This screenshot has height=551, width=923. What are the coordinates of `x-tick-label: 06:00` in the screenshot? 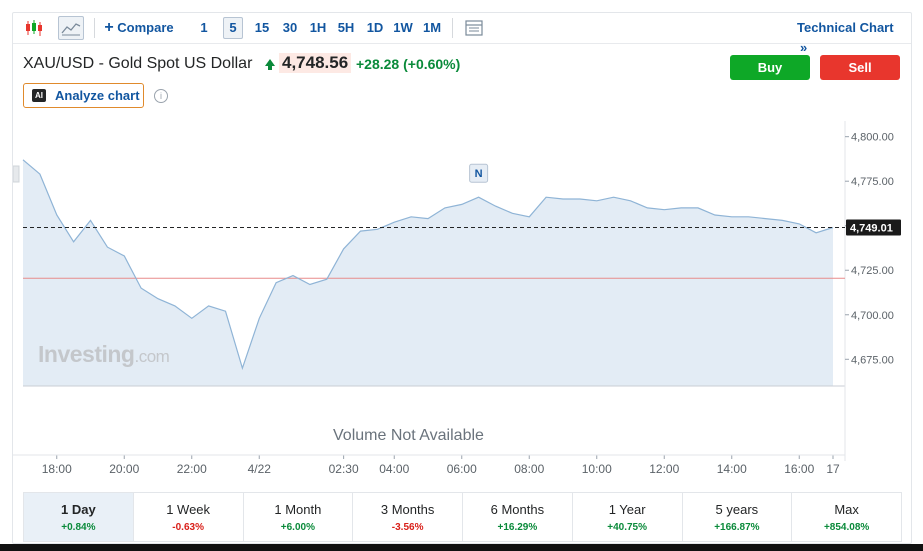 It's located at (462, 469).